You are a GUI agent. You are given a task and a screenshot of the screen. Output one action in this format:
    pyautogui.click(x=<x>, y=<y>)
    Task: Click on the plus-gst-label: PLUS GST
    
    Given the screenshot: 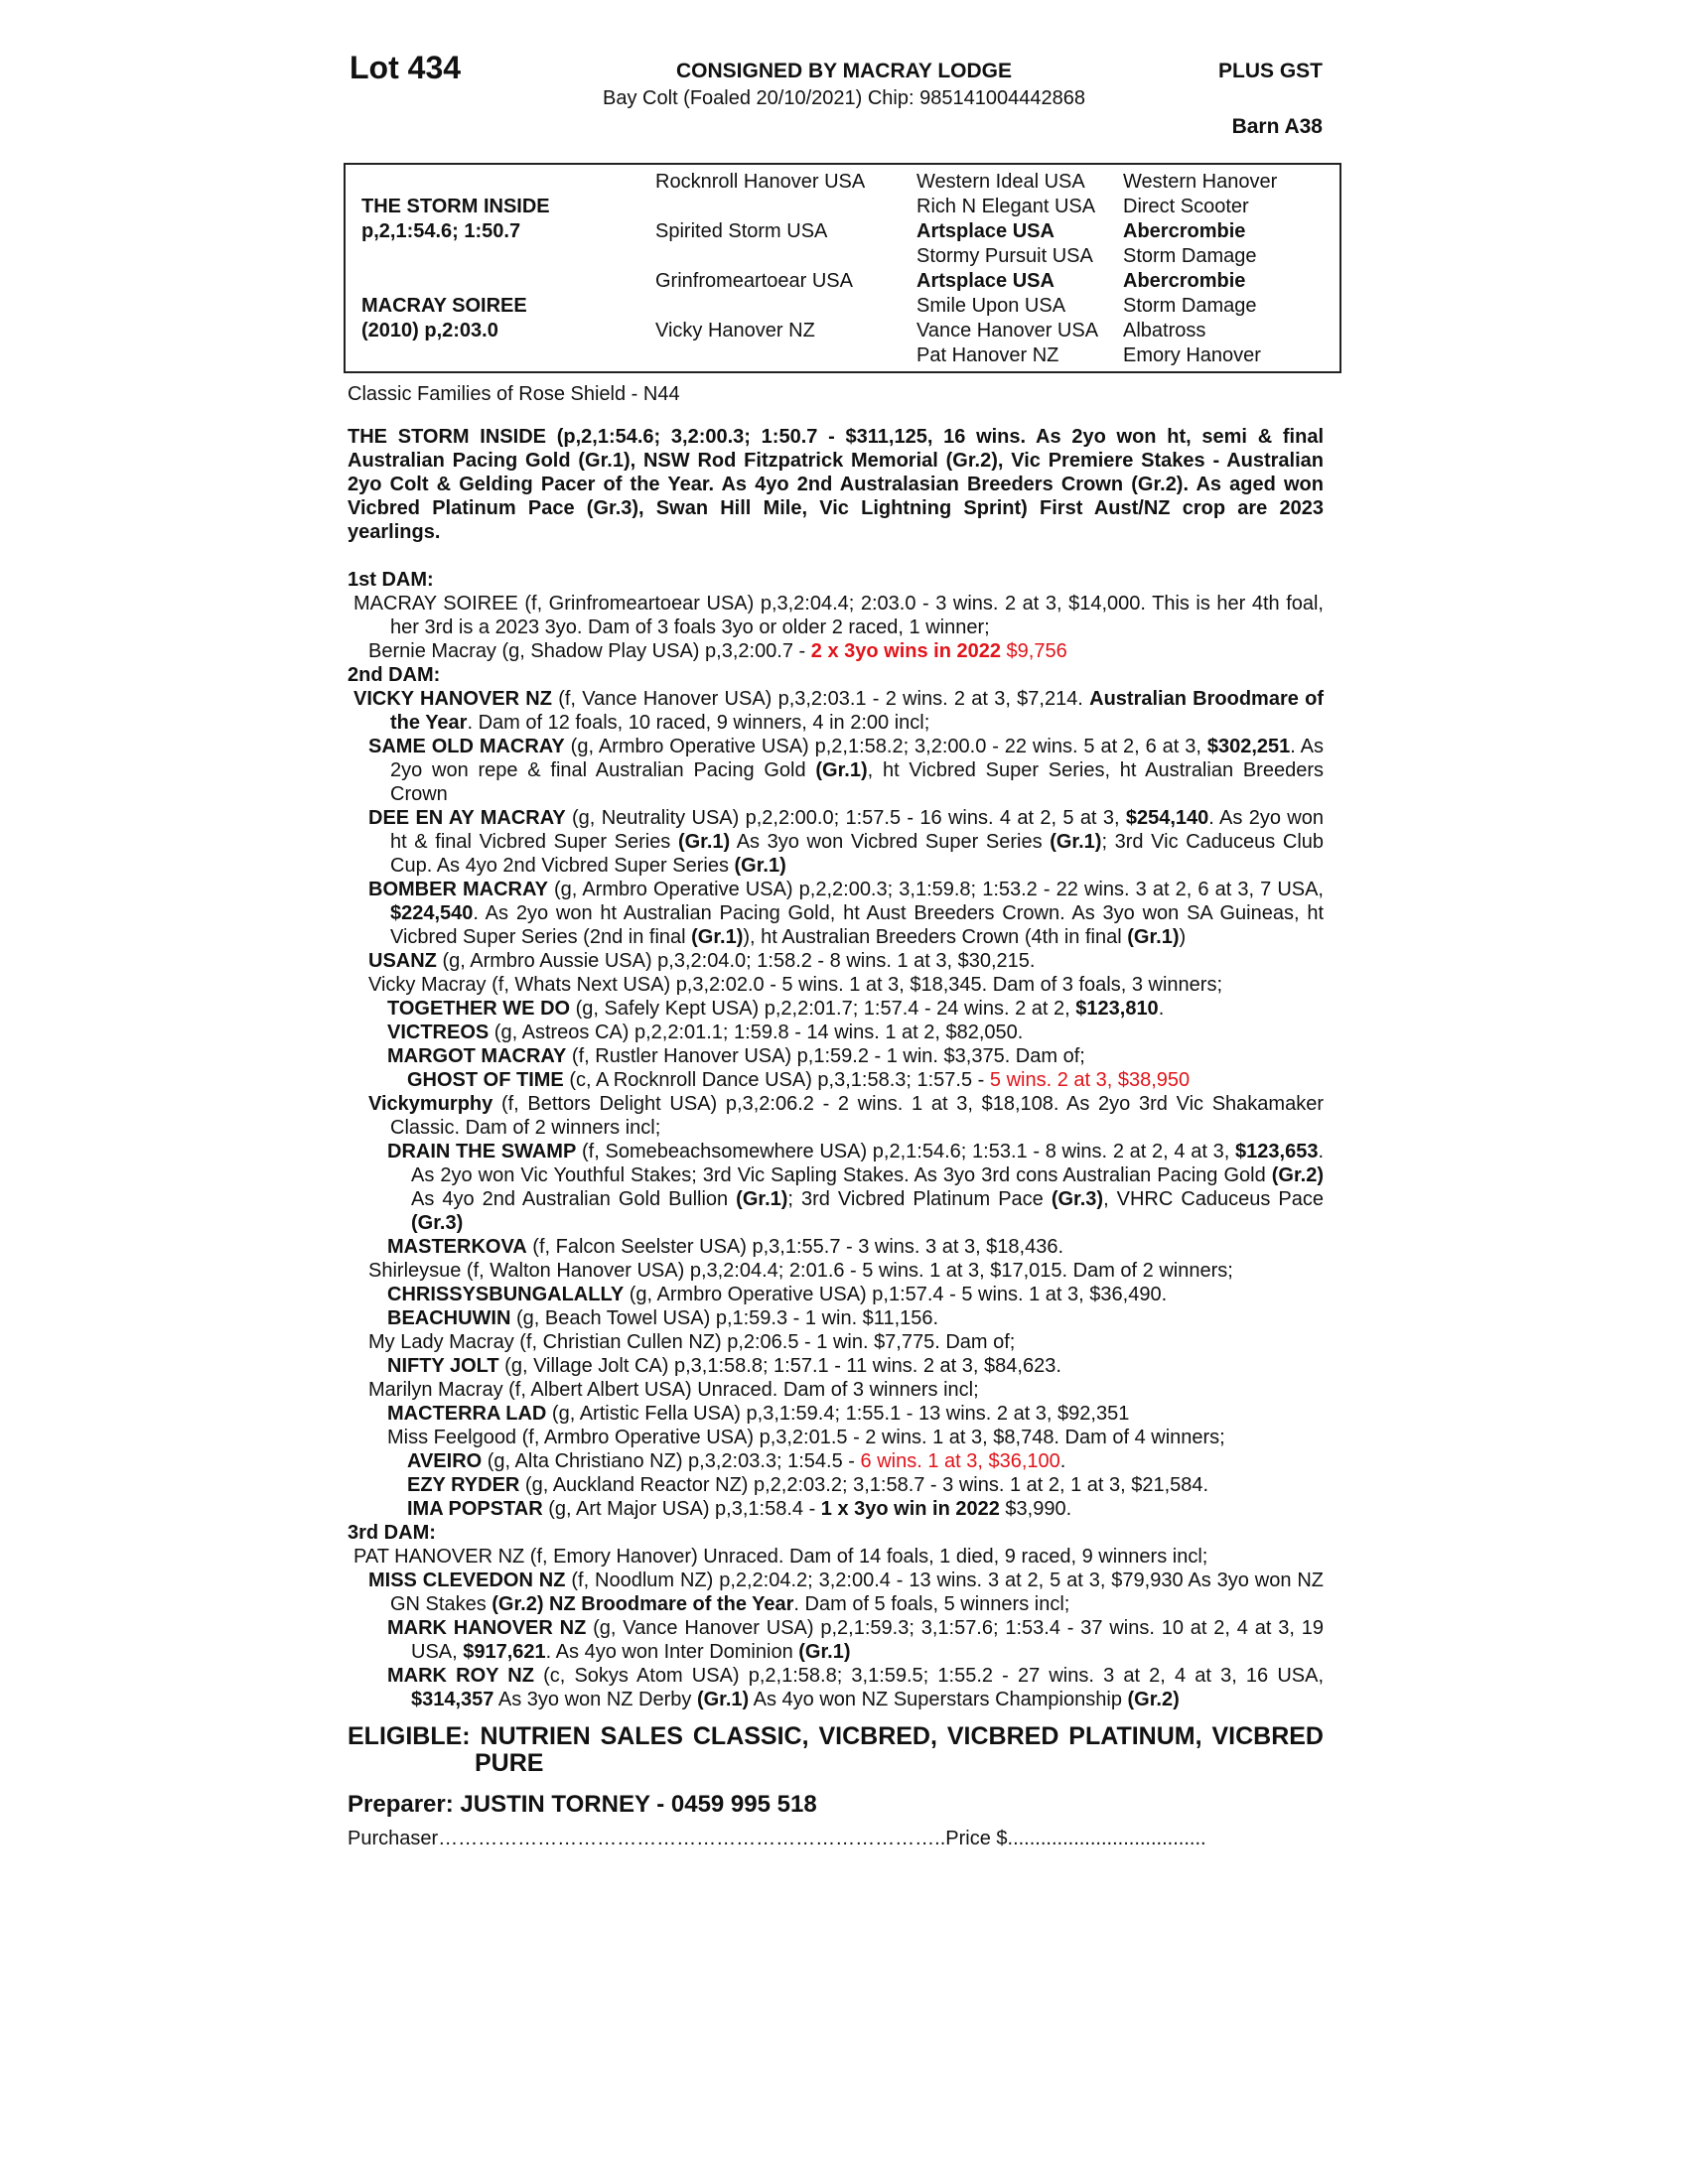 What is the action you would take?
    pyautogui.click(x=1270, y=71)
    